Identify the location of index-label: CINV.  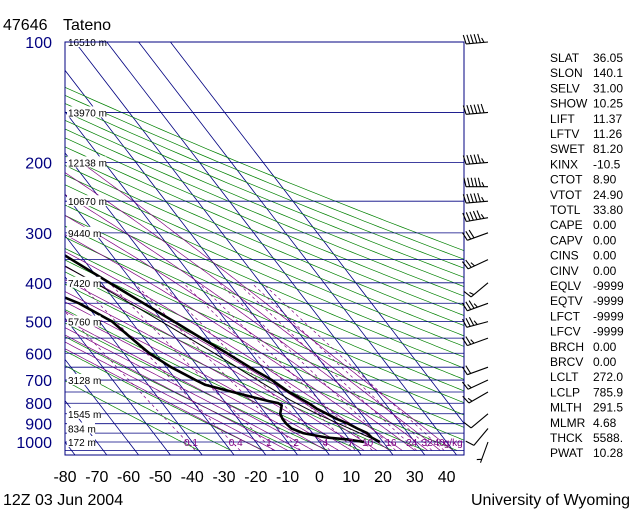
(564, 271).